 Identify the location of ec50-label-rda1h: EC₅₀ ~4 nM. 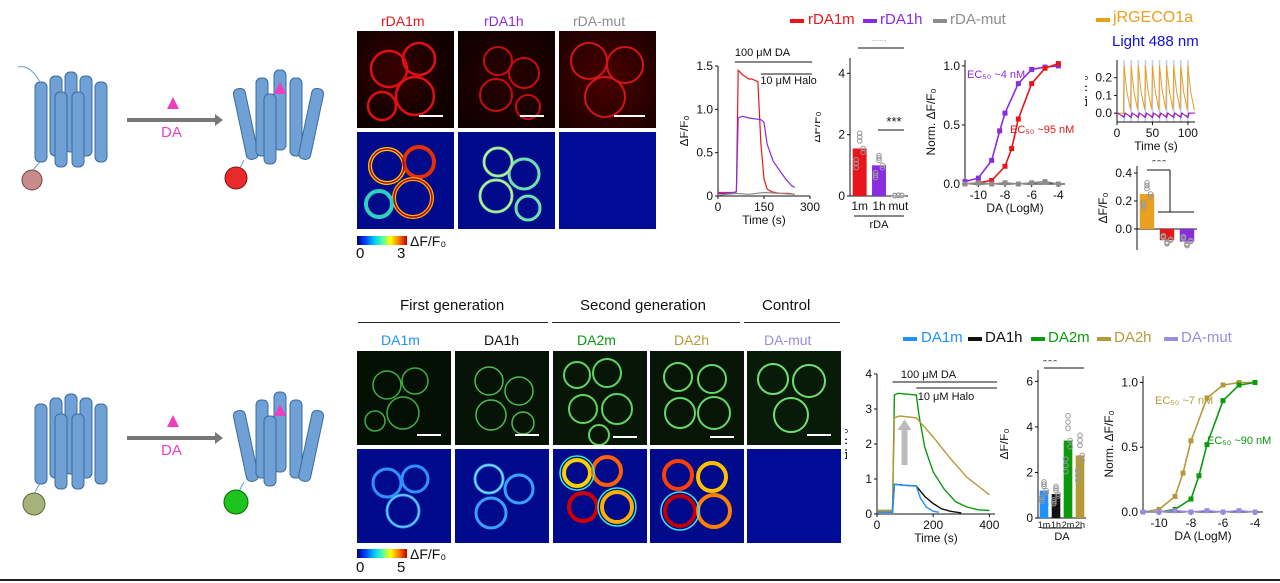
(996, 75).